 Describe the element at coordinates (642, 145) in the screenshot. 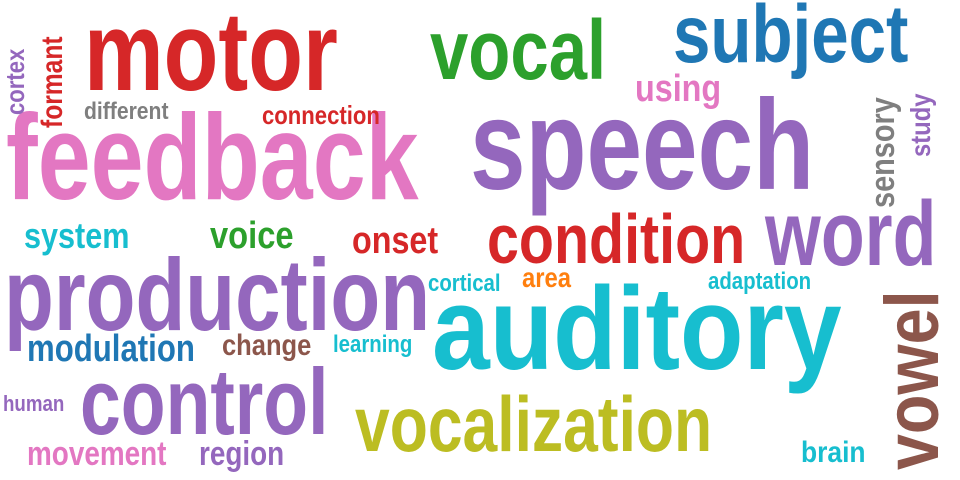

I see `word-speech: speech` at that location.